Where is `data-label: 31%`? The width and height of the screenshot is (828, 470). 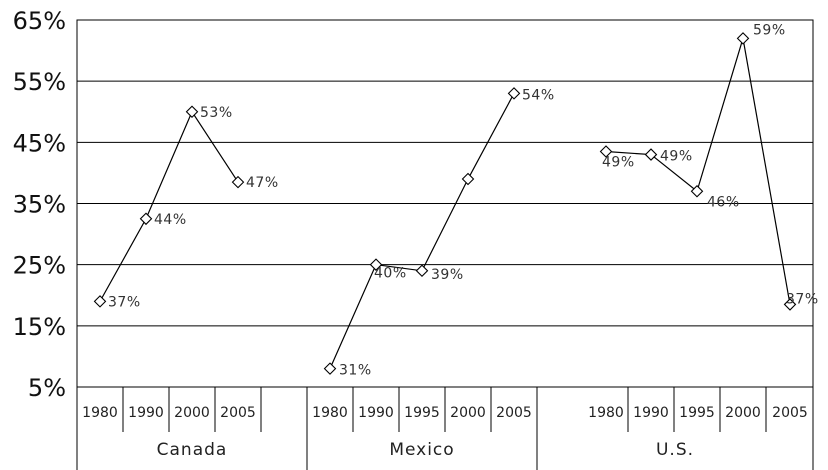 data-label: 31% is located at coordinates (355, 371).